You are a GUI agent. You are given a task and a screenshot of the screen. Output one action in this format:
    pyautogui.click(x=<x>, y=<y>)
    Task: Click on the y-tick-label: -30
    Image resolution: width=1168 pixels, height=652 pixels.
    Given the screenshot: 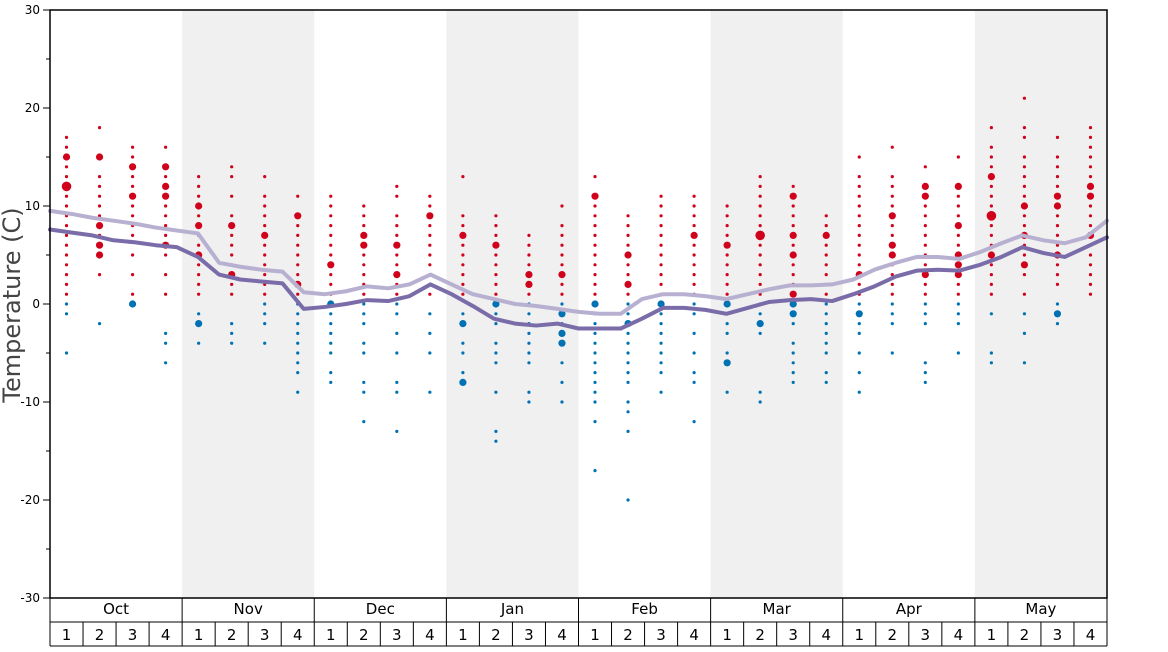 What is the action you would take?
    pyautogui.click(x=30, y=598)
    